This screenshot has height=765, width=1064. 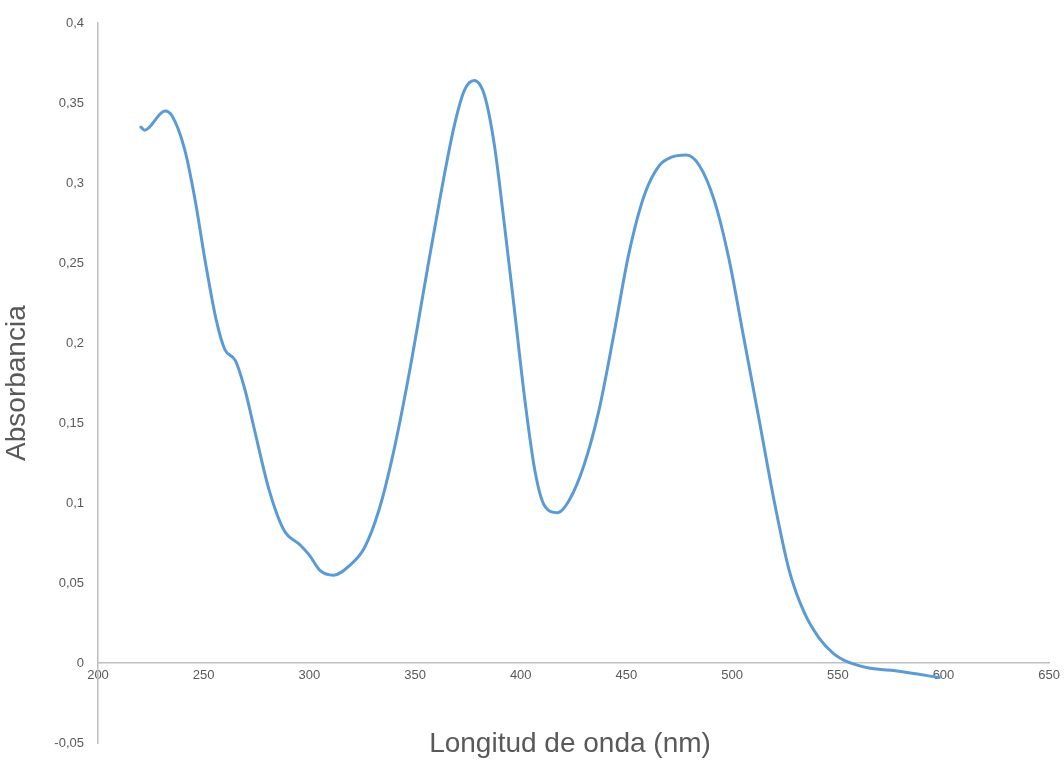 I want to click on x-tick-label: 300, so click(x=309, y=674).